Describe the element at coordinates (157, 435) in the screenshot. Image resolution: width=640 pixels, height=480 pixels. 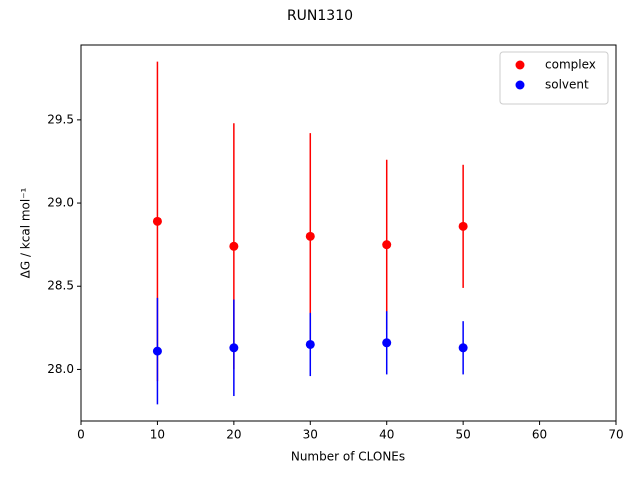
I see `x-tick-label: 10` at that location.